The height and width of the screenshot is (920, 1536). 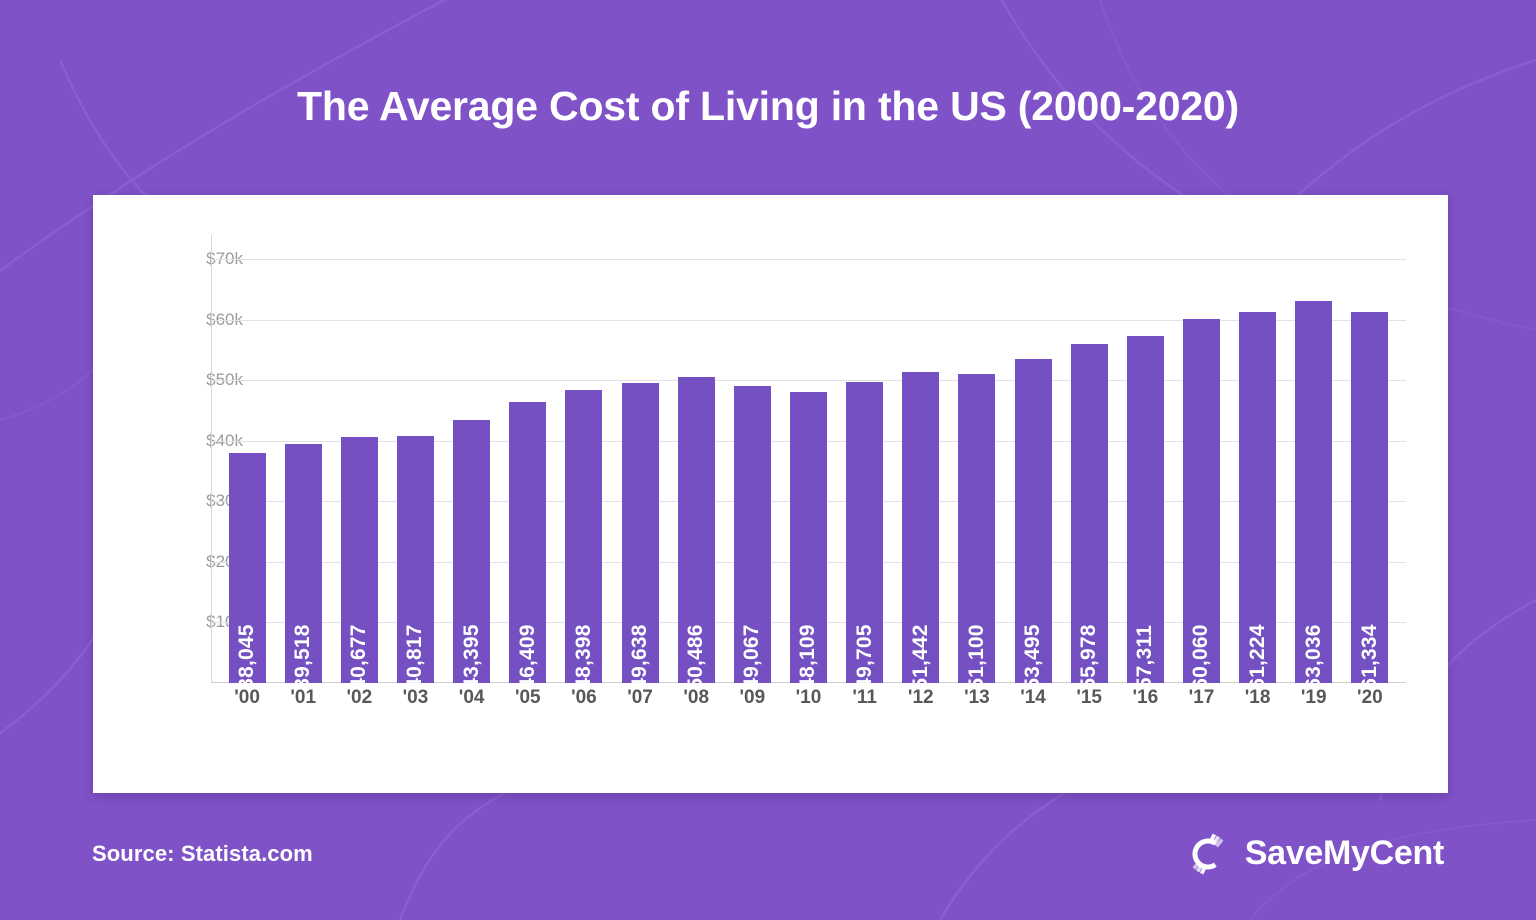 I want to click on bar-slot: $46,409, so click(x=528, y=468).